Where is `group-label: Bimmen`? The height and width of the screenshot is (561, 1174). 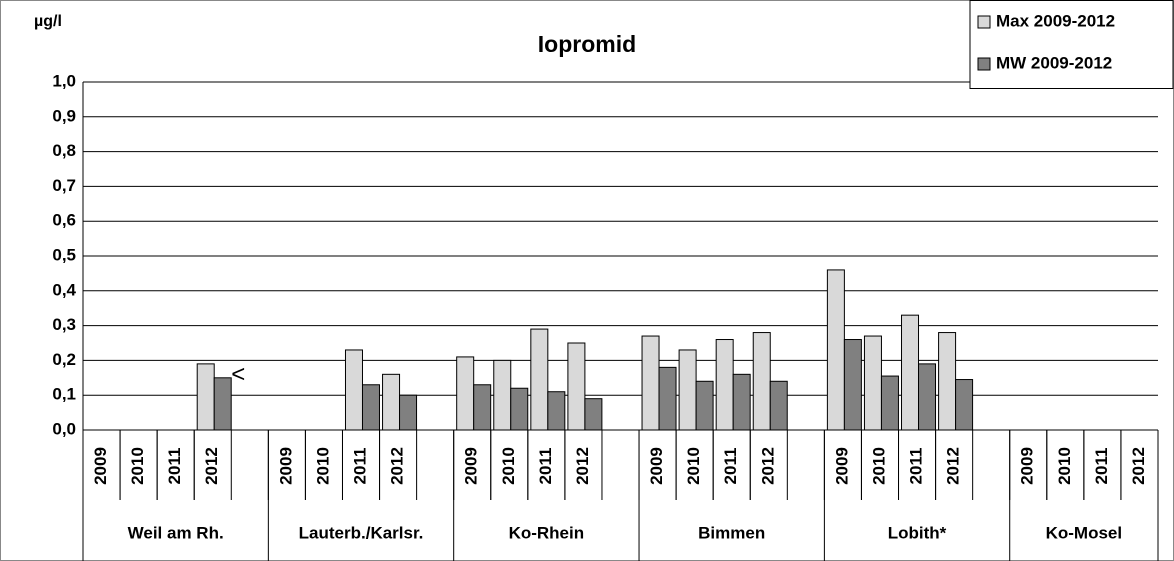
group-label: Bimmen is located at coordinates (731, 532).